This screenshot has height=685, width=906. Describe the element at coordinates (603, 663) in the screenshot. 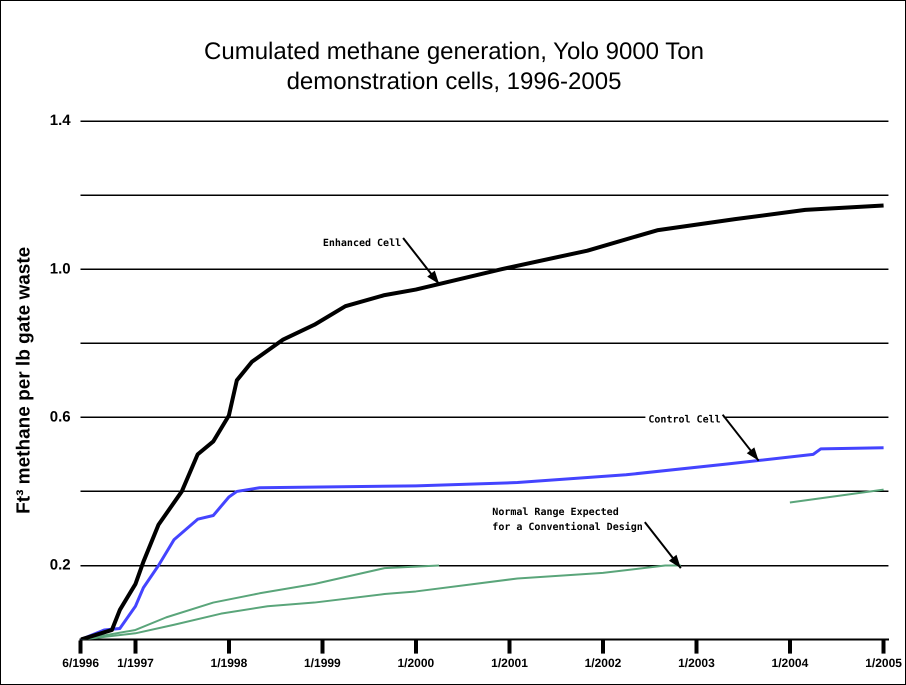

I see `x-tick-label: 1/2002` at that location.